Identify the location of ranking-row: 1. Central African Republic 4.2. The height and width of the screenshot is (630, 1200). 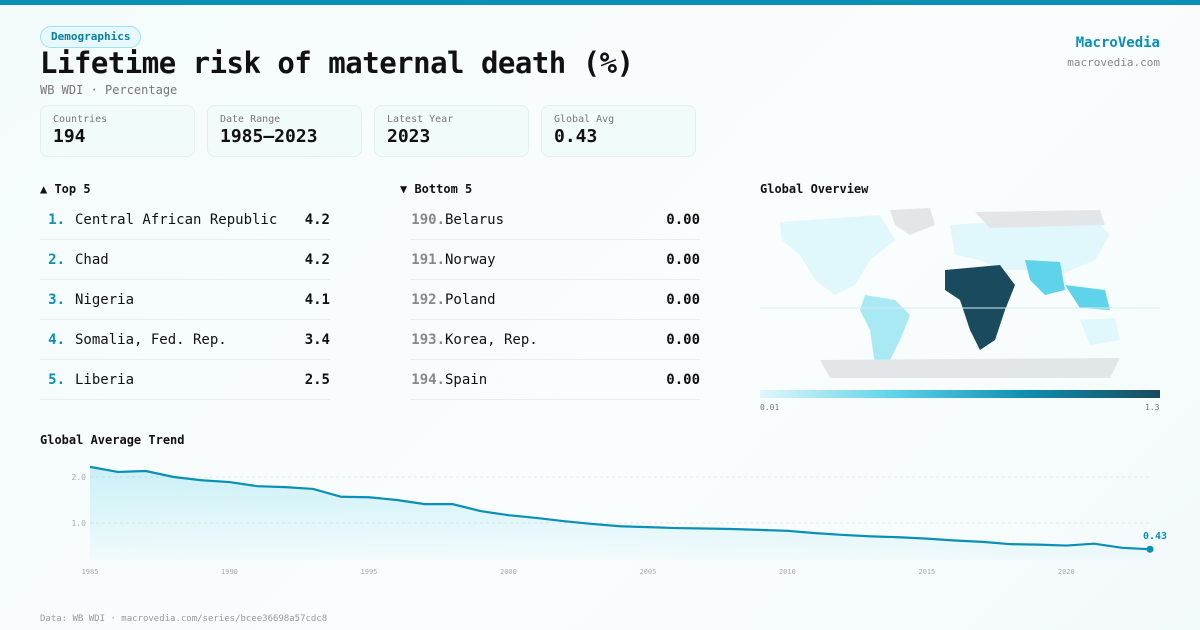
(185, 220).